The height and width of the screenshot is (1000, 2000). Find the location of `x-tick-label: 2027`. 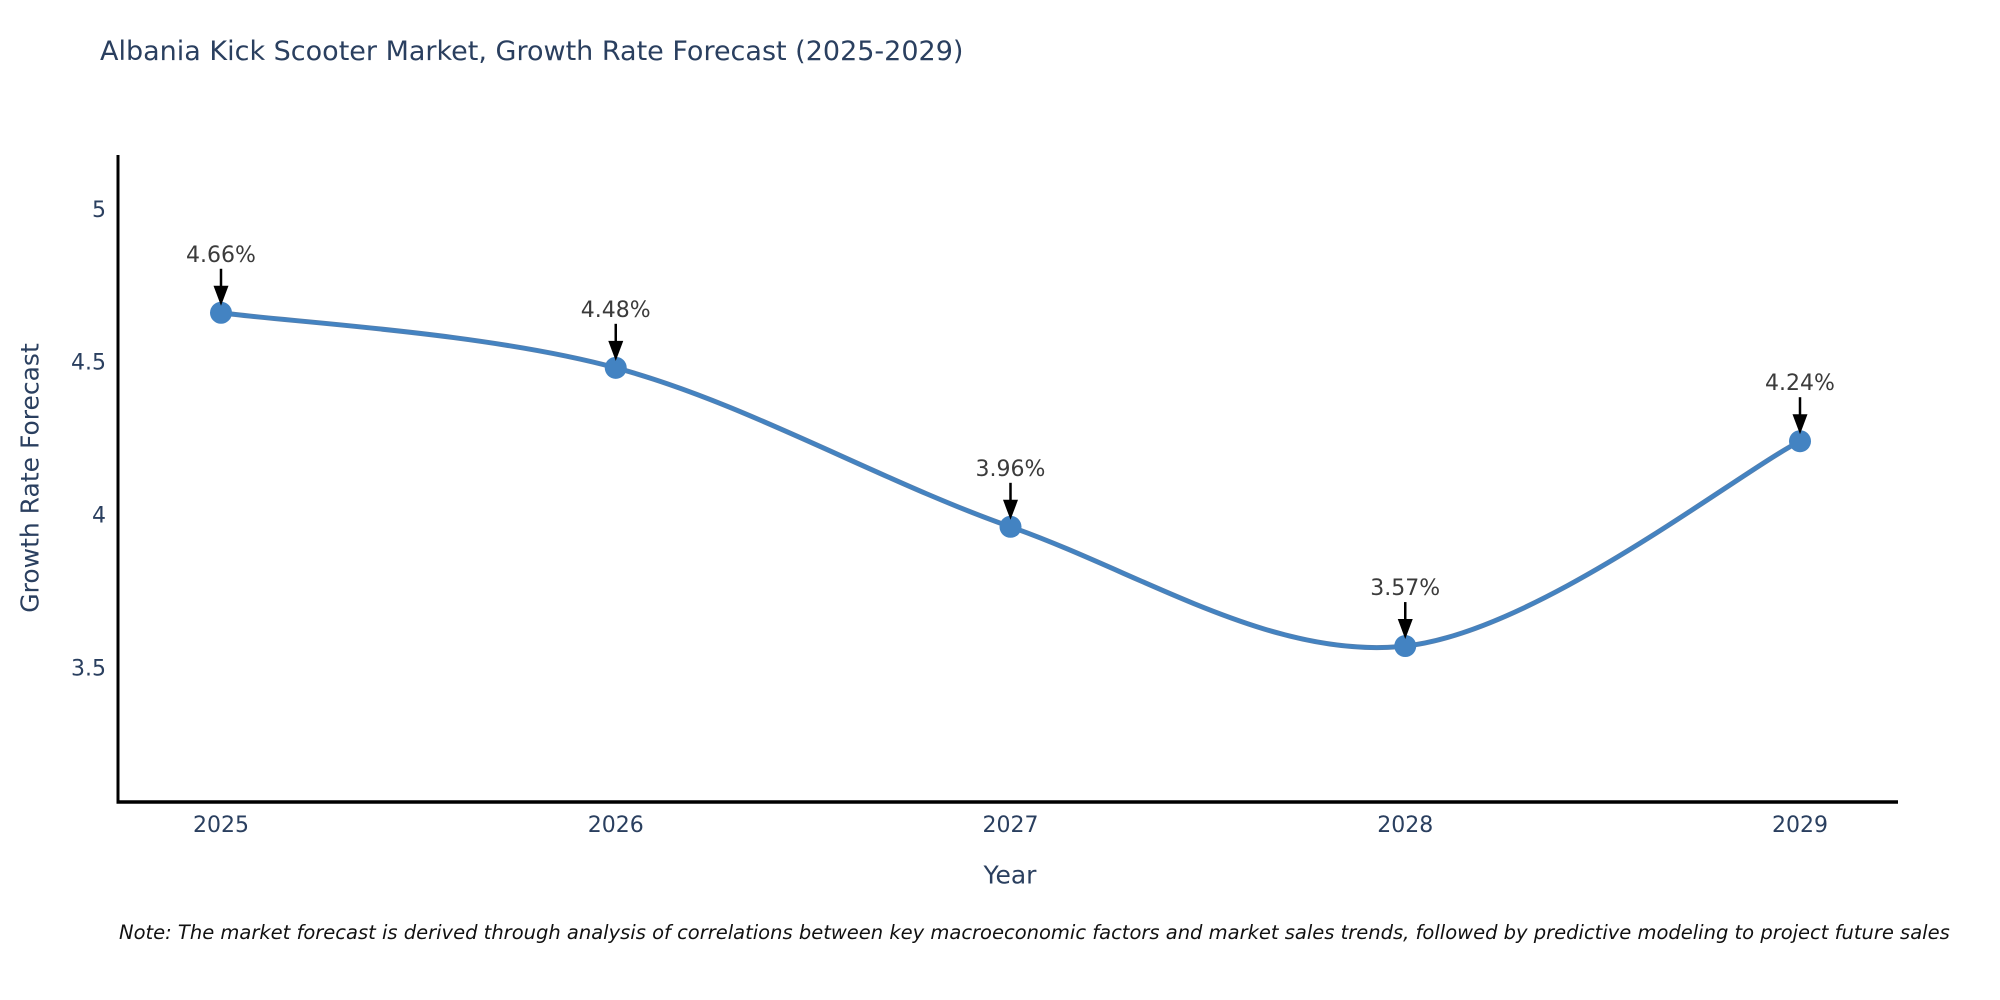

x-tick-label: 2027 is located at coordinates (1011, 825).